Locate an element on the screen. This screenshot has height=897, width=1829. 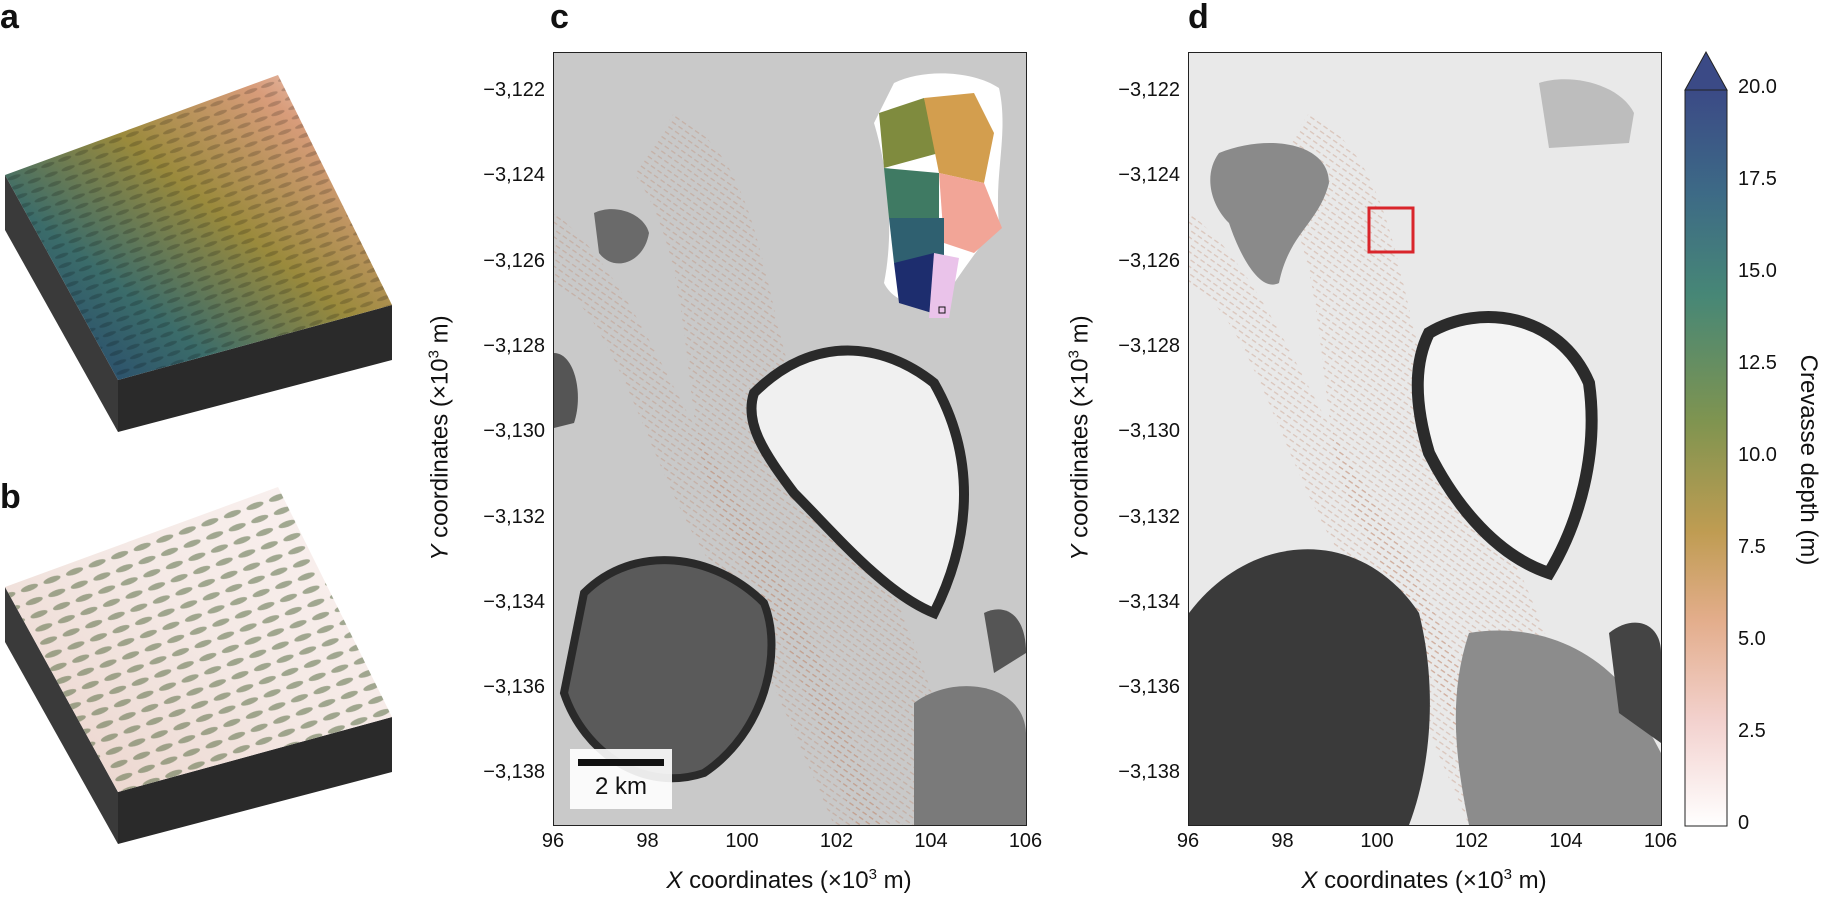
x-tick-label-d: 98 is located at coordinates (1282, 841).